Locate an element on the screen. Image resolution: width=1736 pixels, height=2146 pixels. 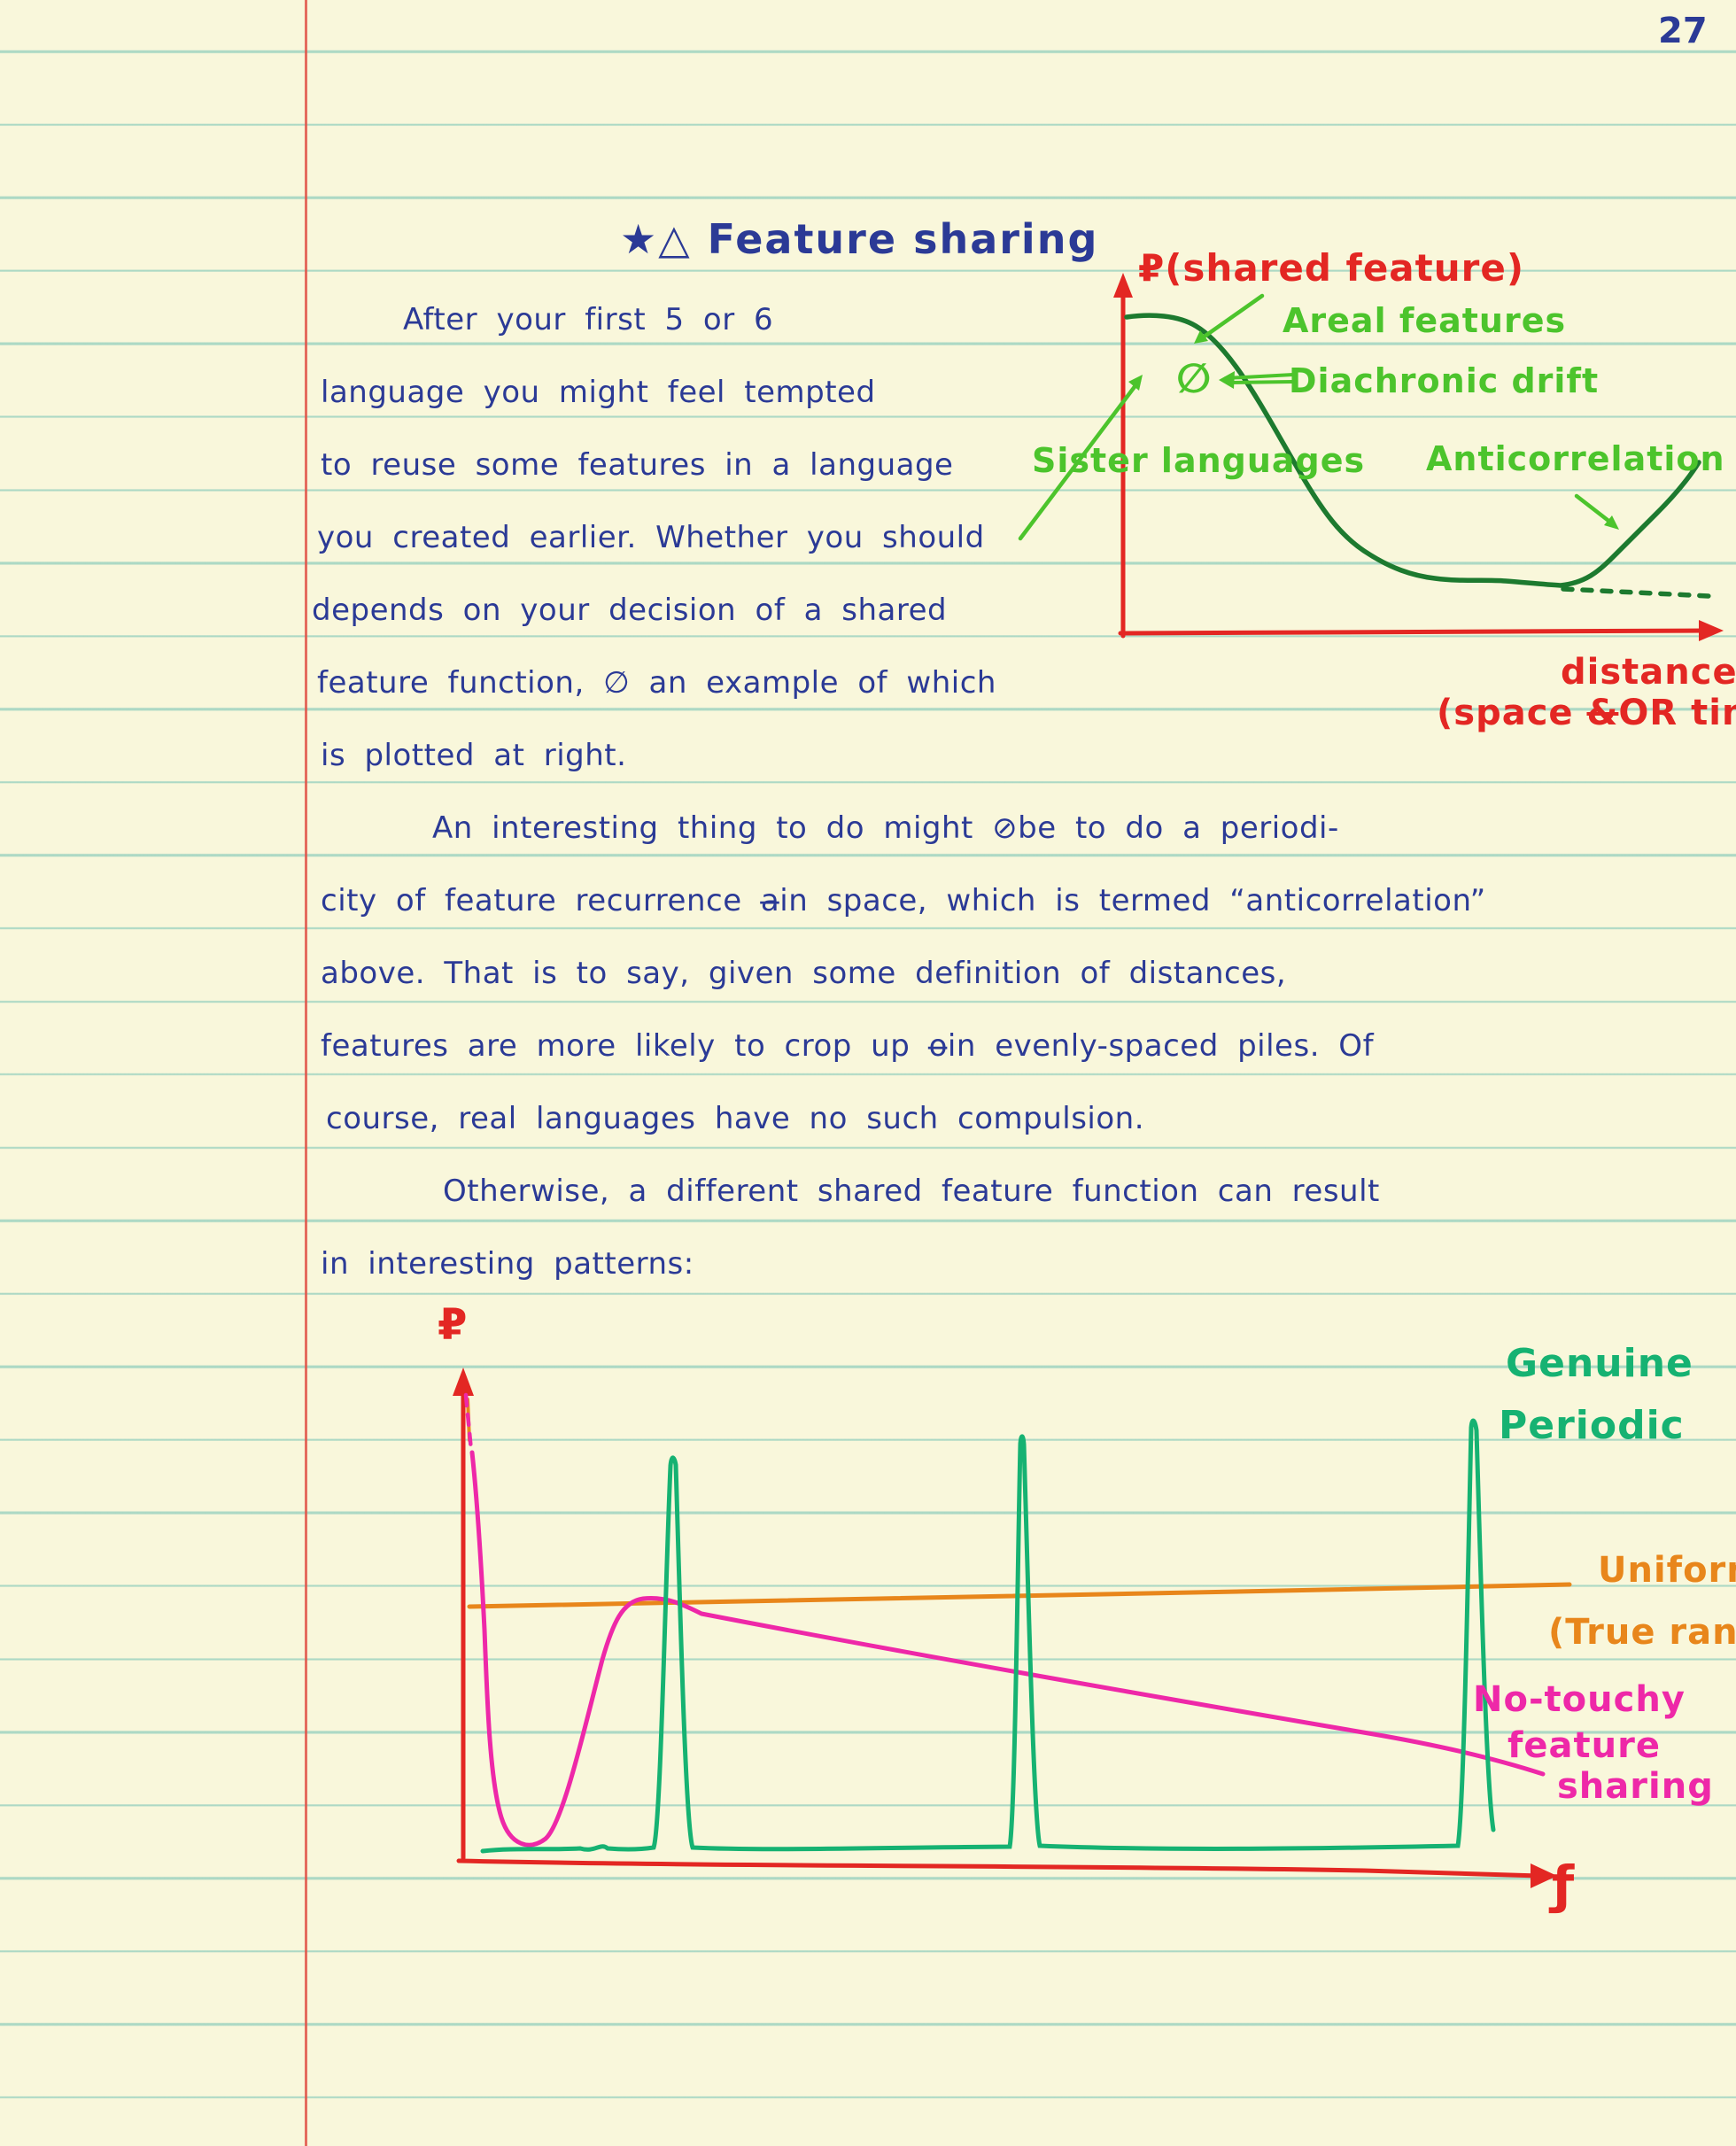
notouchy-curve is located at coordinates (1007, 1649).